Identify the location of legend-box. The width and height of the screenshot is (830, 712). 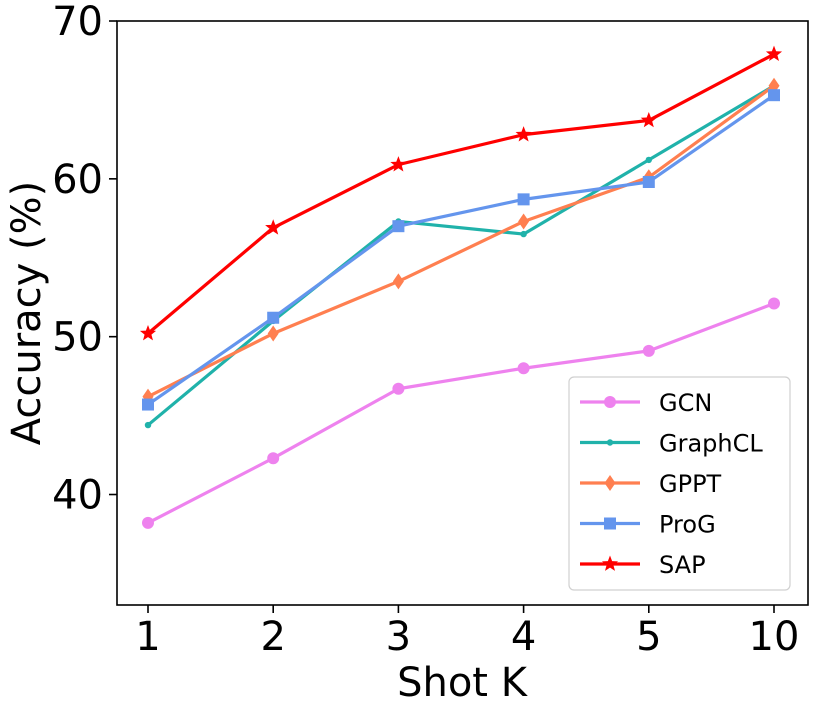
(679, 483).